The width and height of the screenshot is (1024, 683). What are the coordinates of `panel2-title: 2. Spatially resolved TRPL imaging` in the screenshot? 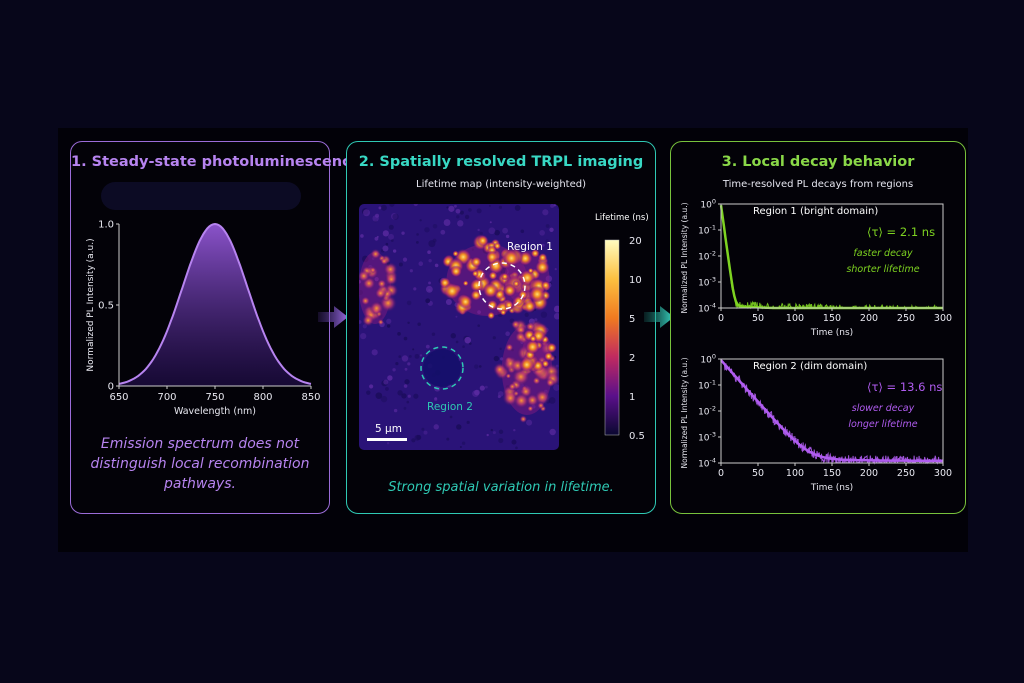 It's located at (501, 162).